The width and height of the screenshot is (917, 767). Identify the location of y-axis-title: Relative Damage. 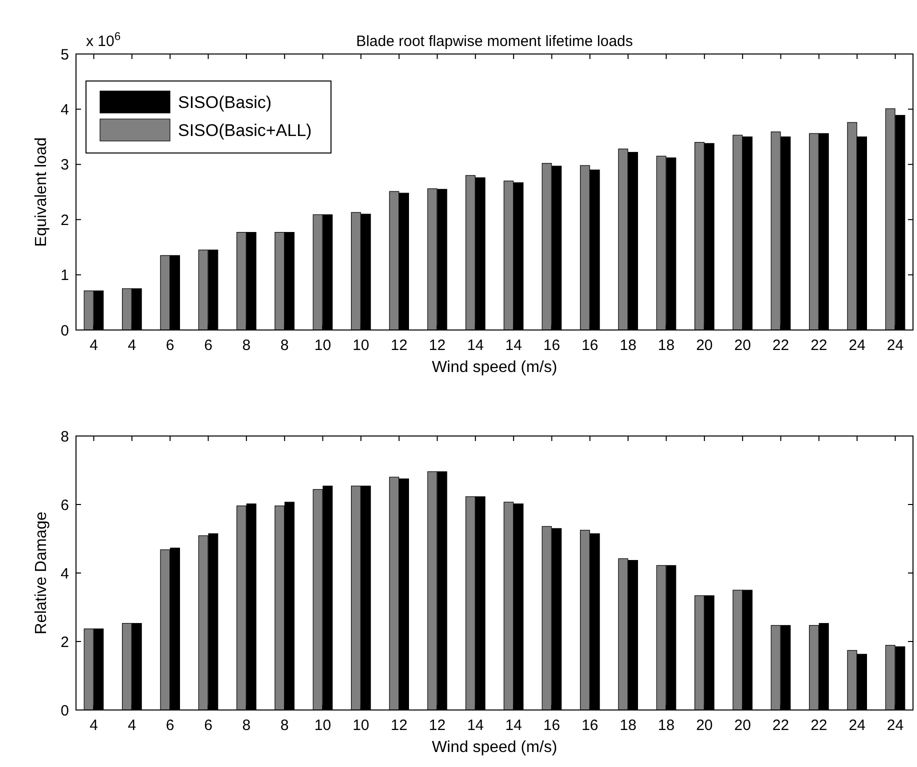
(41, 573).